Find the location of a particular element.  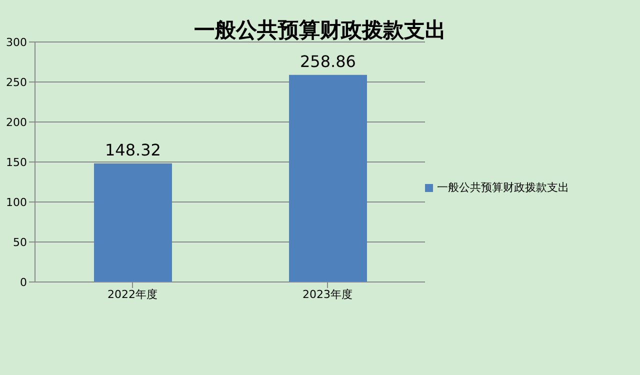

chart-title: 一般公共预算财政拨款支出 is located at coordinates (320, 30).